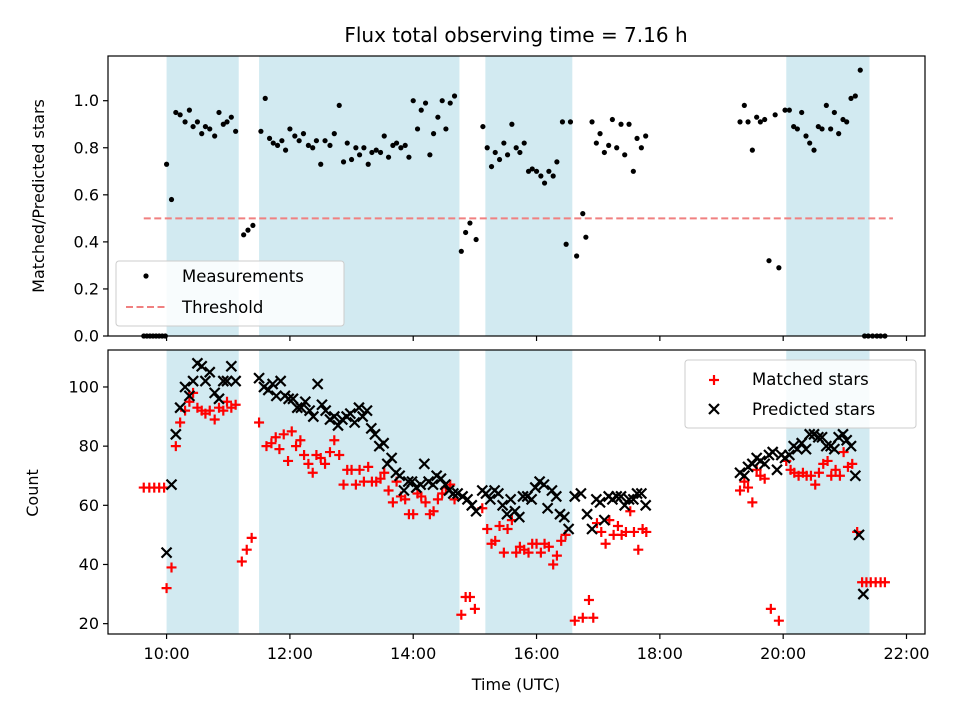  Describe the element at coordinates (536, 338) in the screenshot. I see `top-x-ticks` at that location.